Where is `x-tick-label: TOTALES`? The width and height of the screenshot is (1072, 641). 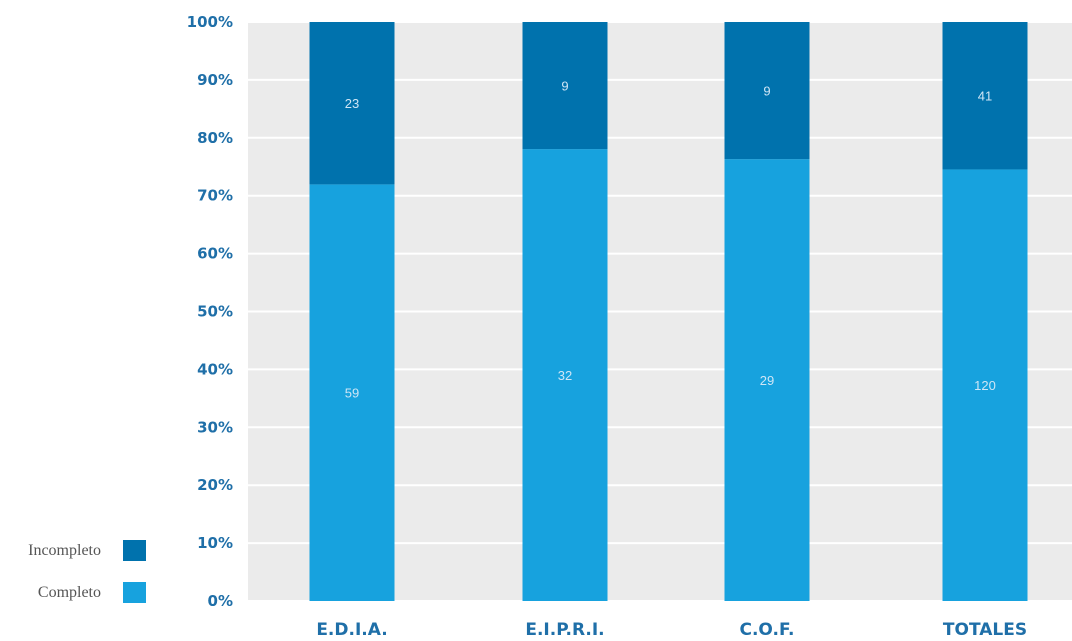 x-tick-label: TOTALES is located at coordinates (985, 630).